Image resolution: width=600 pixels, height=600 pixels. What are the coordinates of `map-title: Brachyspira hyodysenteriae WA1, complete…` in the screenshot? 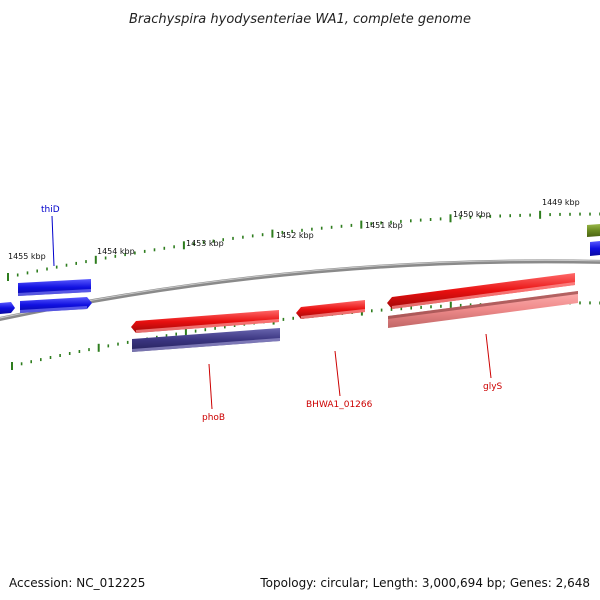 It's located at (300, 19).